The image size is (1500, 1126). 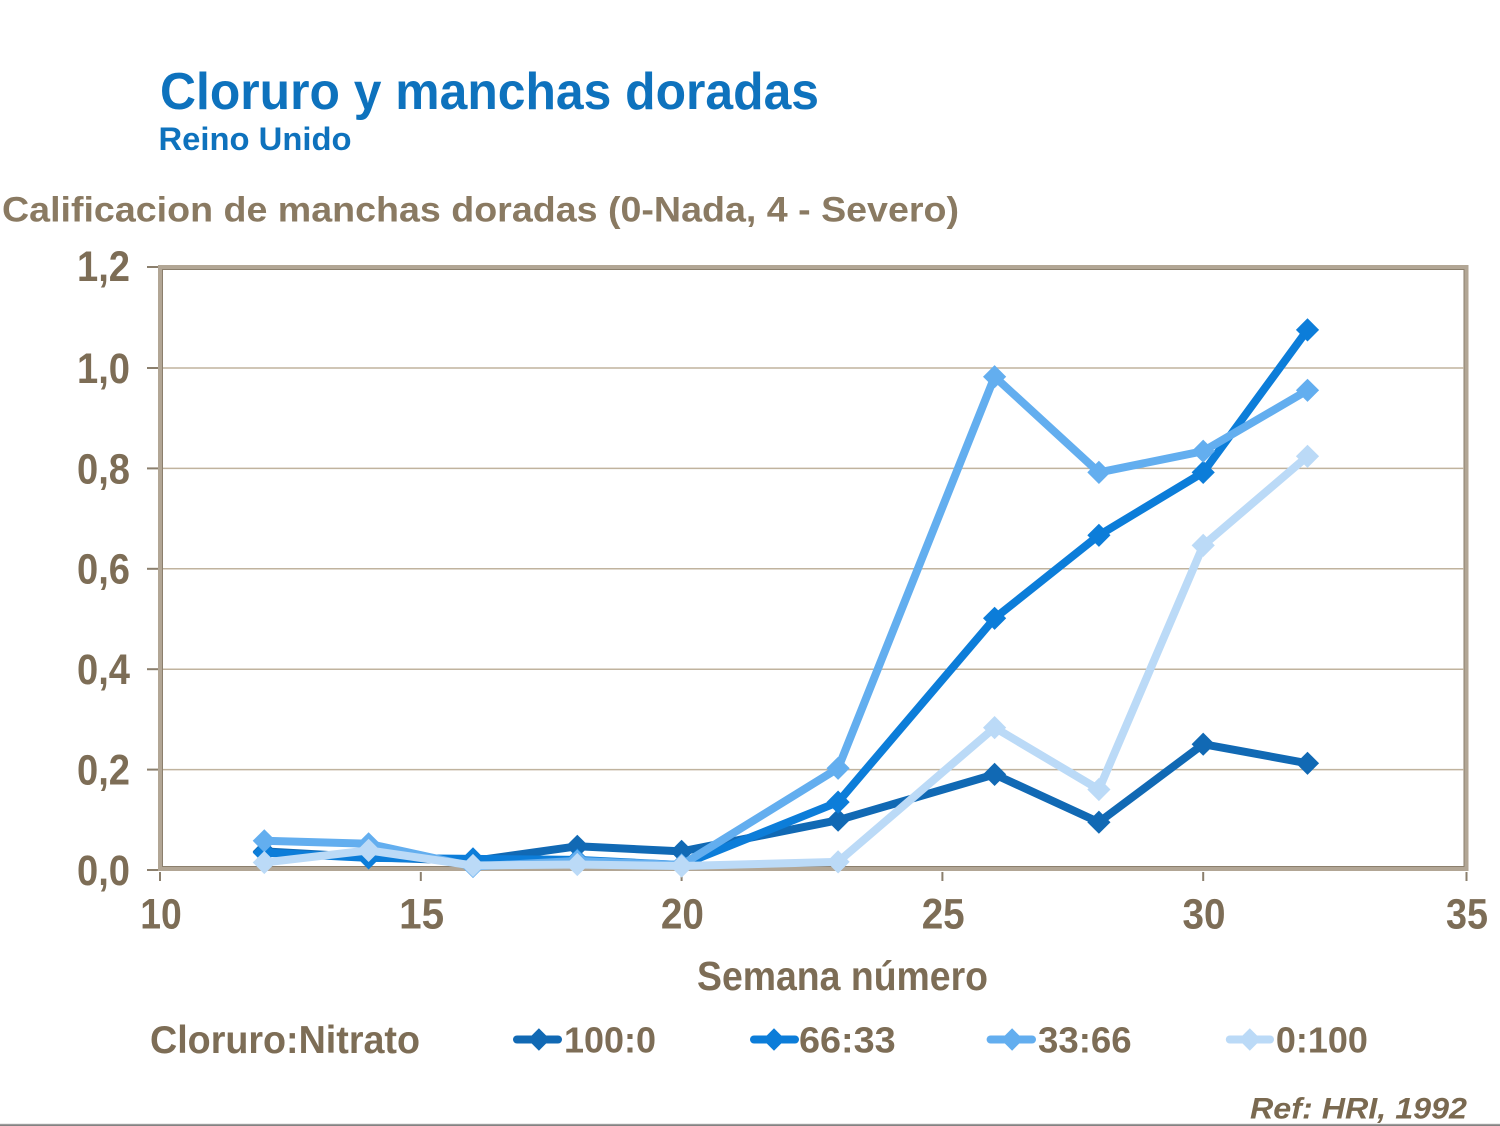 What do you see at coordinates (842, 976) in the screenshot?
I see `svg-text: Semana número` at bounding box center [842, 976].